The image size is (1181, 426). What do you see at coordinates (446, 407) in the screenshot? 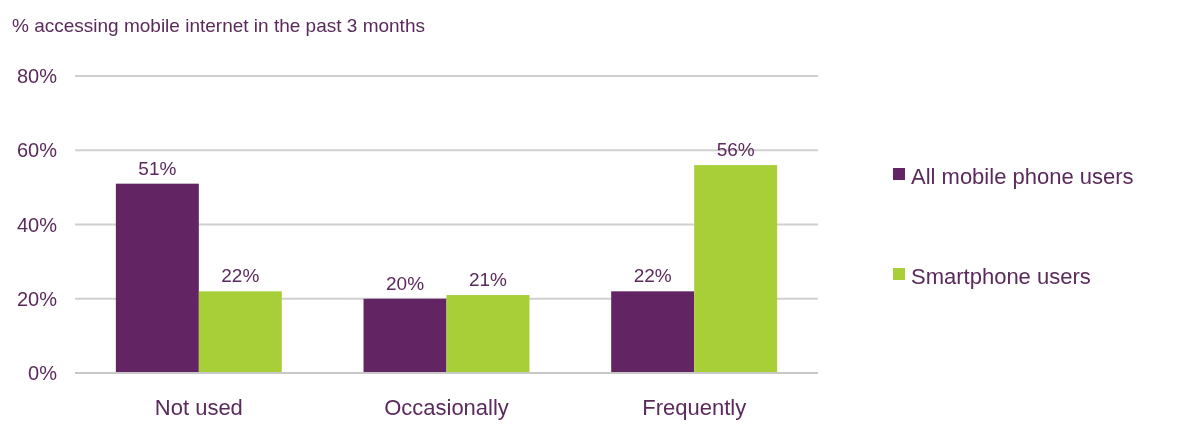
I see `x-tick-label: Occasionally` at bounding box center [446, 407].